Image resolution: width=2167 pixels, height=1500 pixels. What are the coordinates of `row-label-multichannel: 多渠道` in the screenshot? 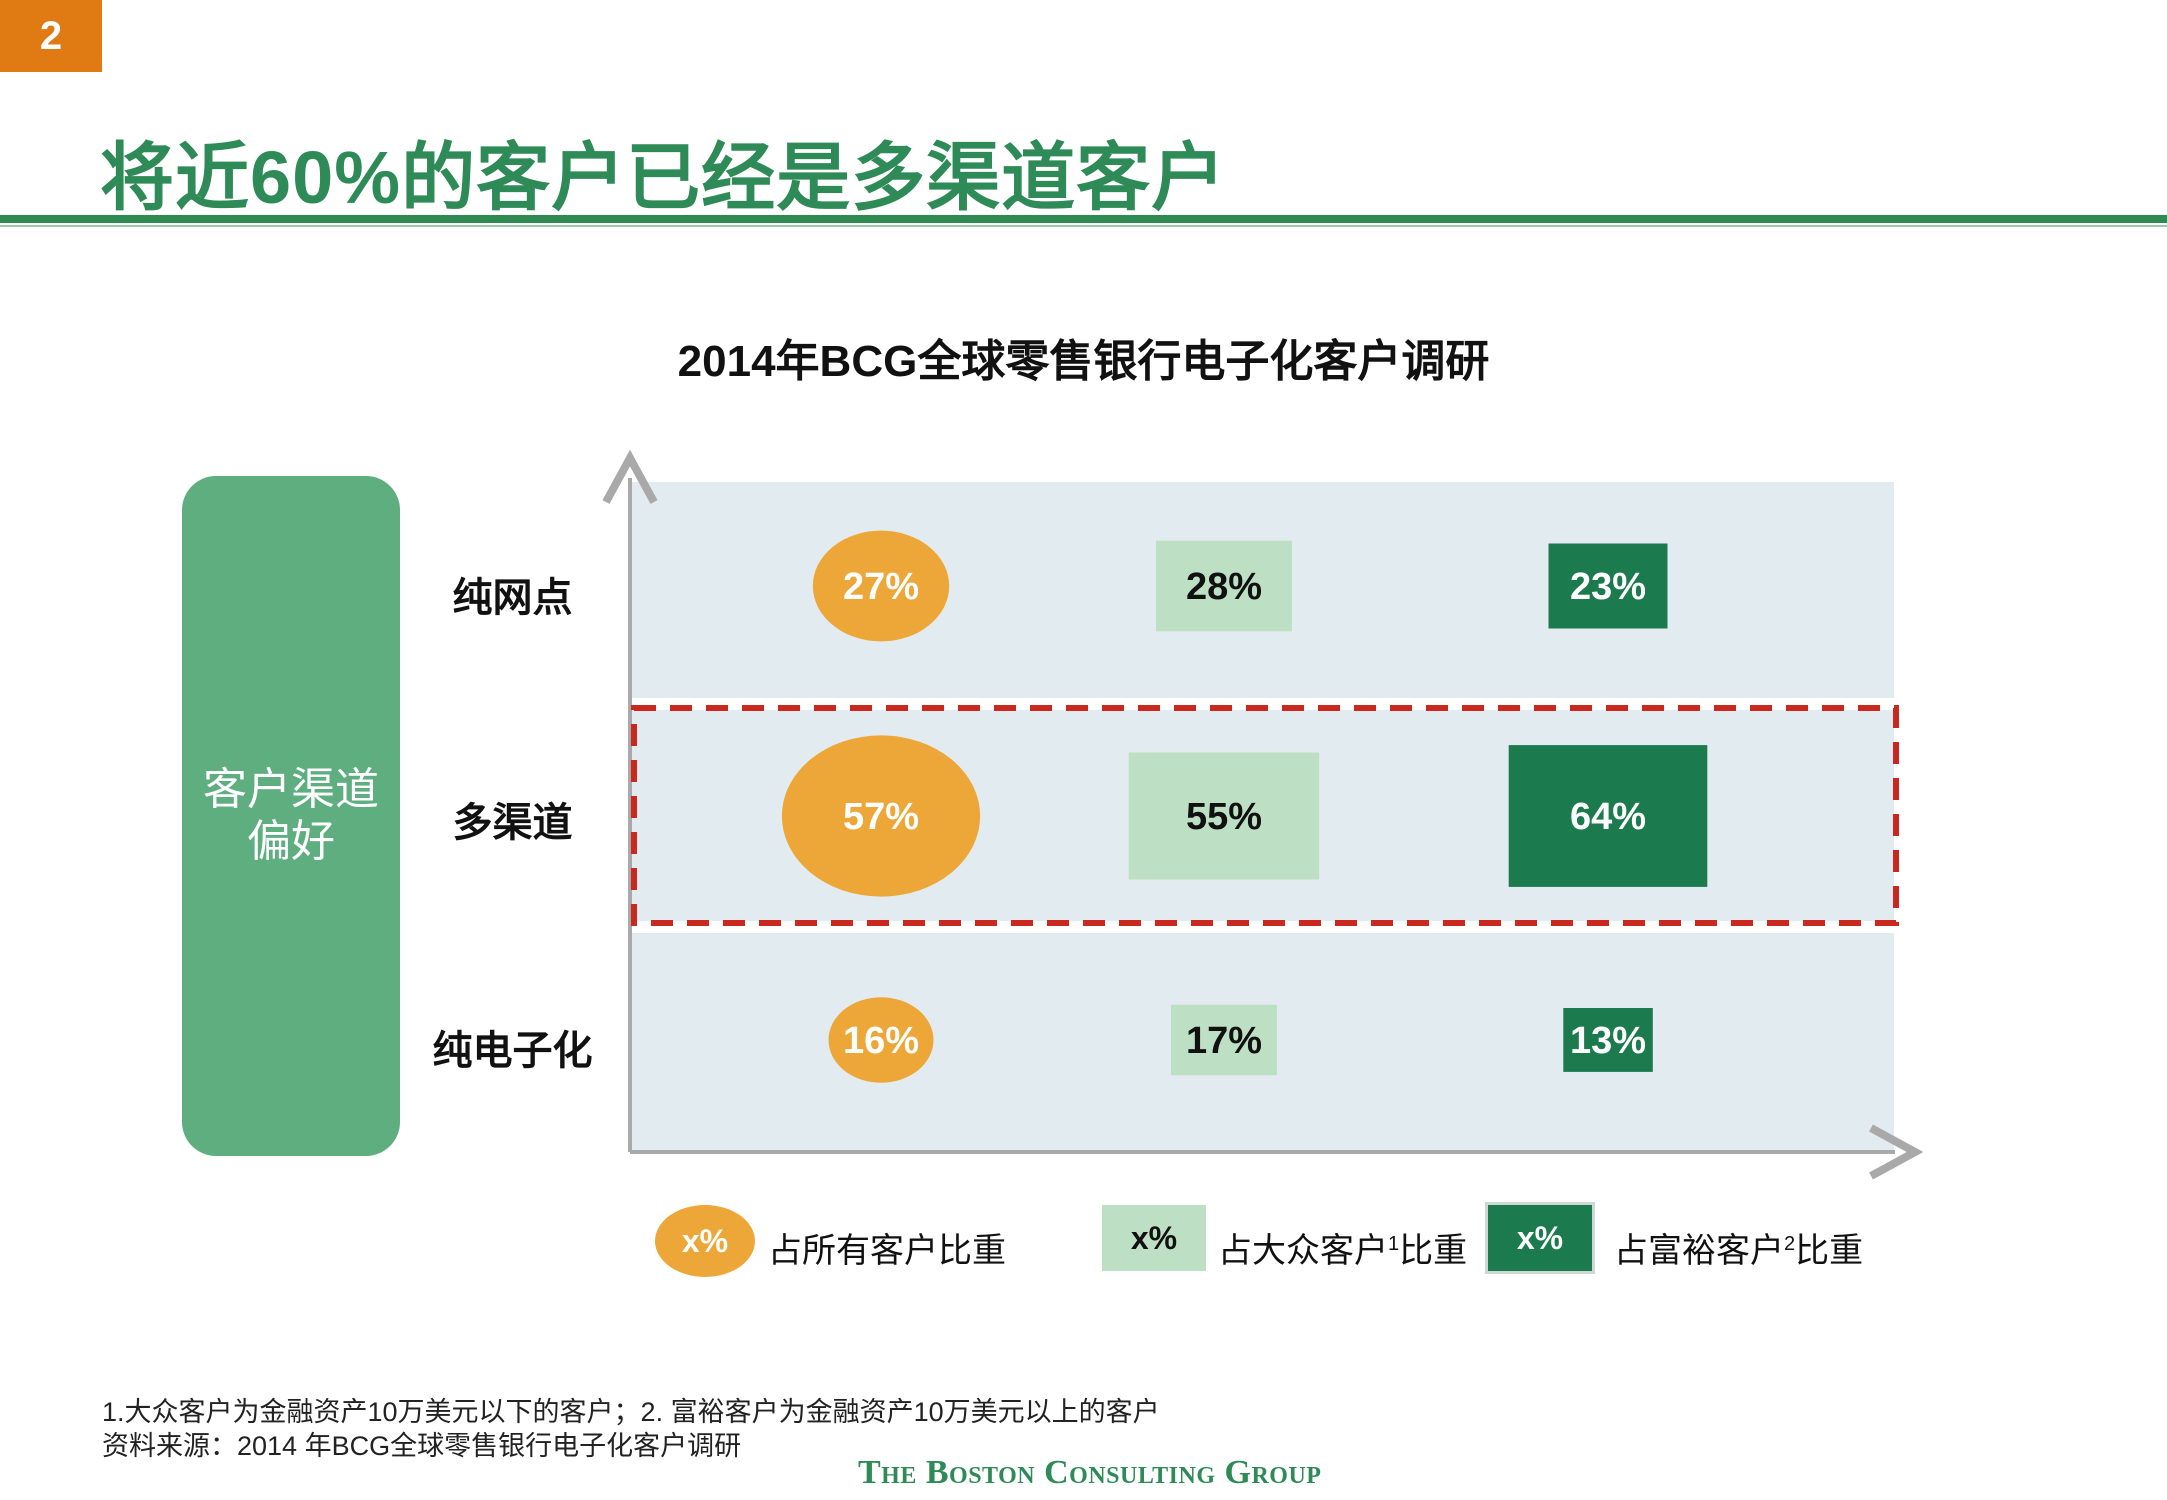 It's located at (512, 823).